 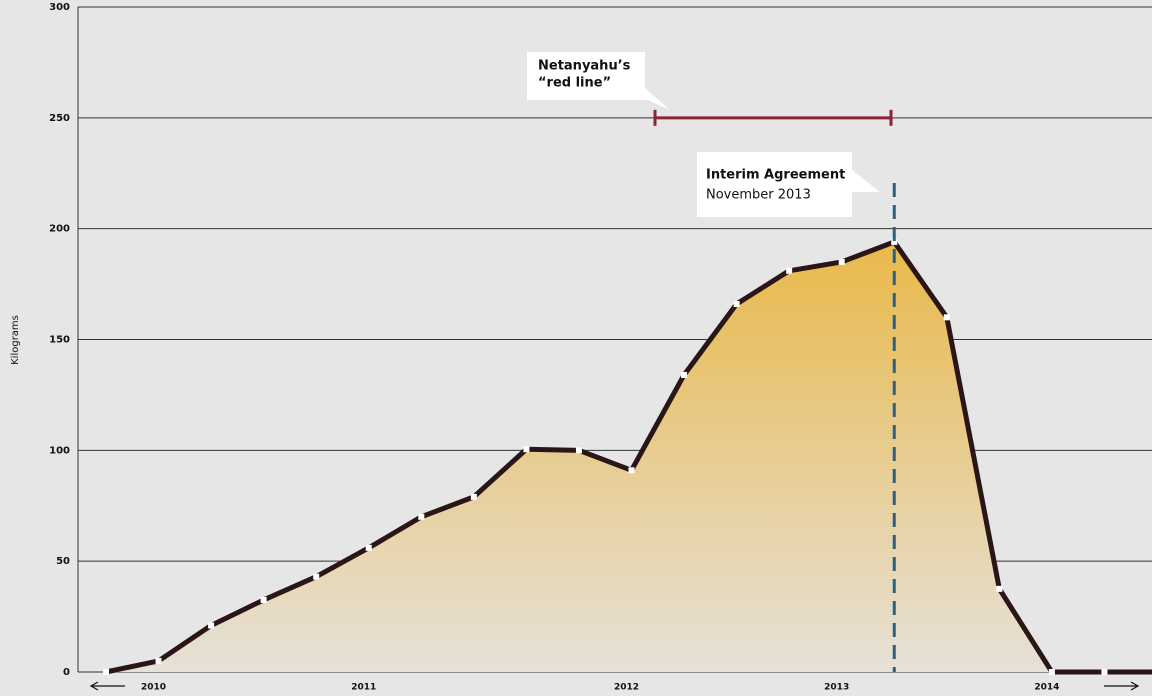 I want to click on x-tick-label: 2011, so click(x=363, y=688).